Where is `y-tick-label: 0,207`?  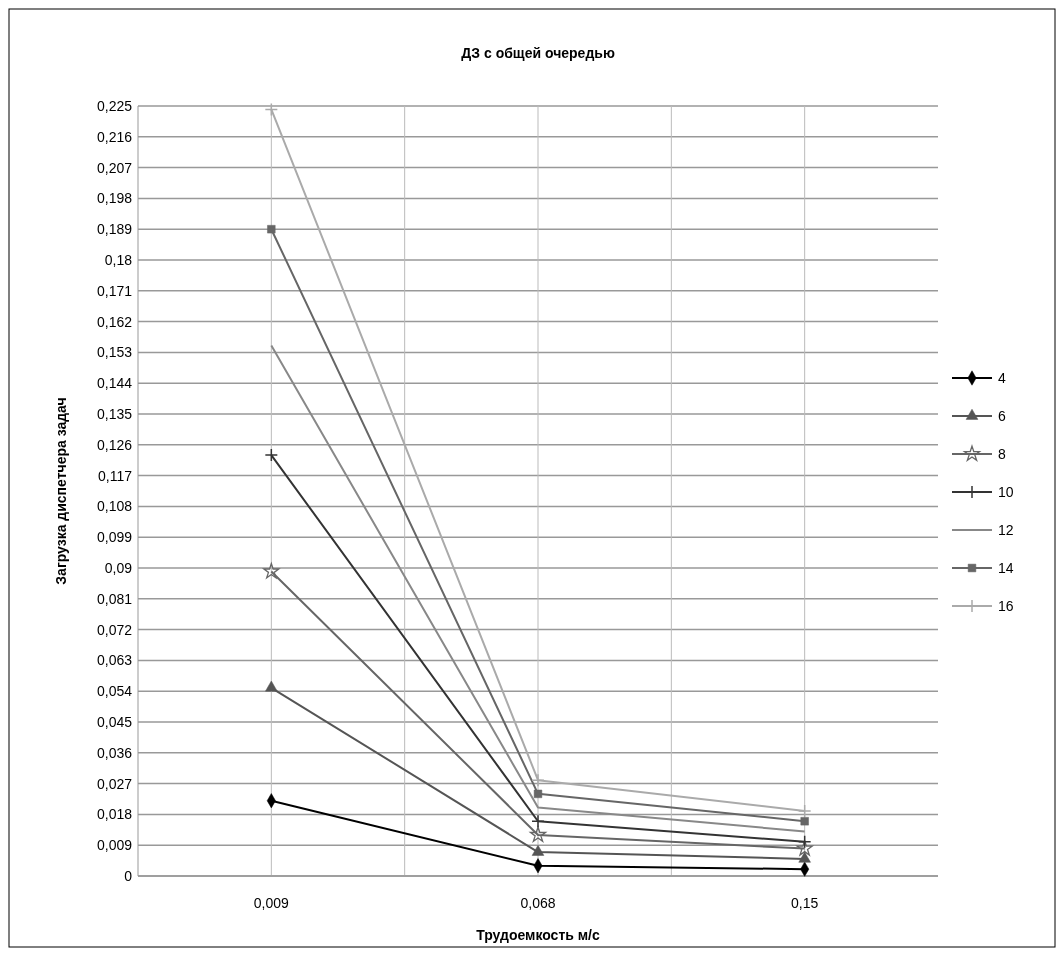 y-tick-label: 0,207 is located at coordinates (114, 167).